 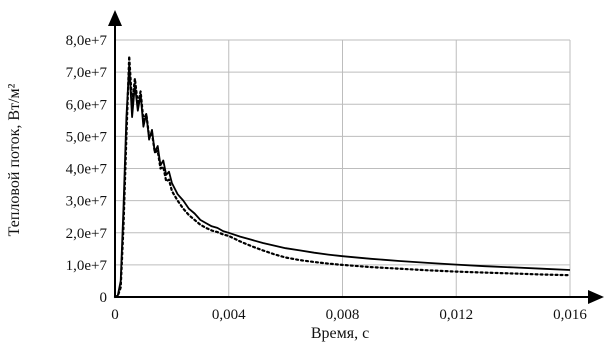 What do you see at coordinates (115, 315) in the screenshot?
I see `x-tick-label: 0` at bounding box center [115, 315].